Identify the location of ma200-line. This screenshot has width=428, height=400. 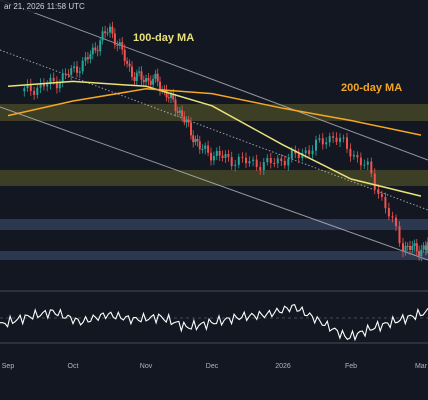
(214, 112).